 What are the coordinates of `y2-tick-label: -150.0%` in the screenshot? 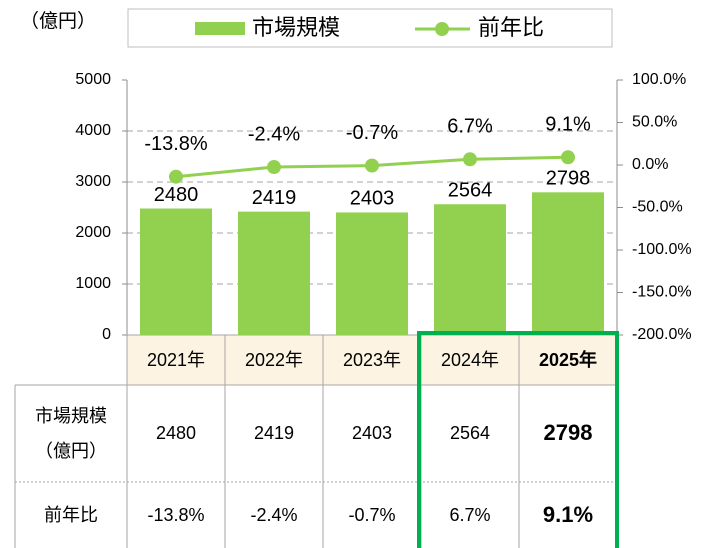 It's located at (662, 292).